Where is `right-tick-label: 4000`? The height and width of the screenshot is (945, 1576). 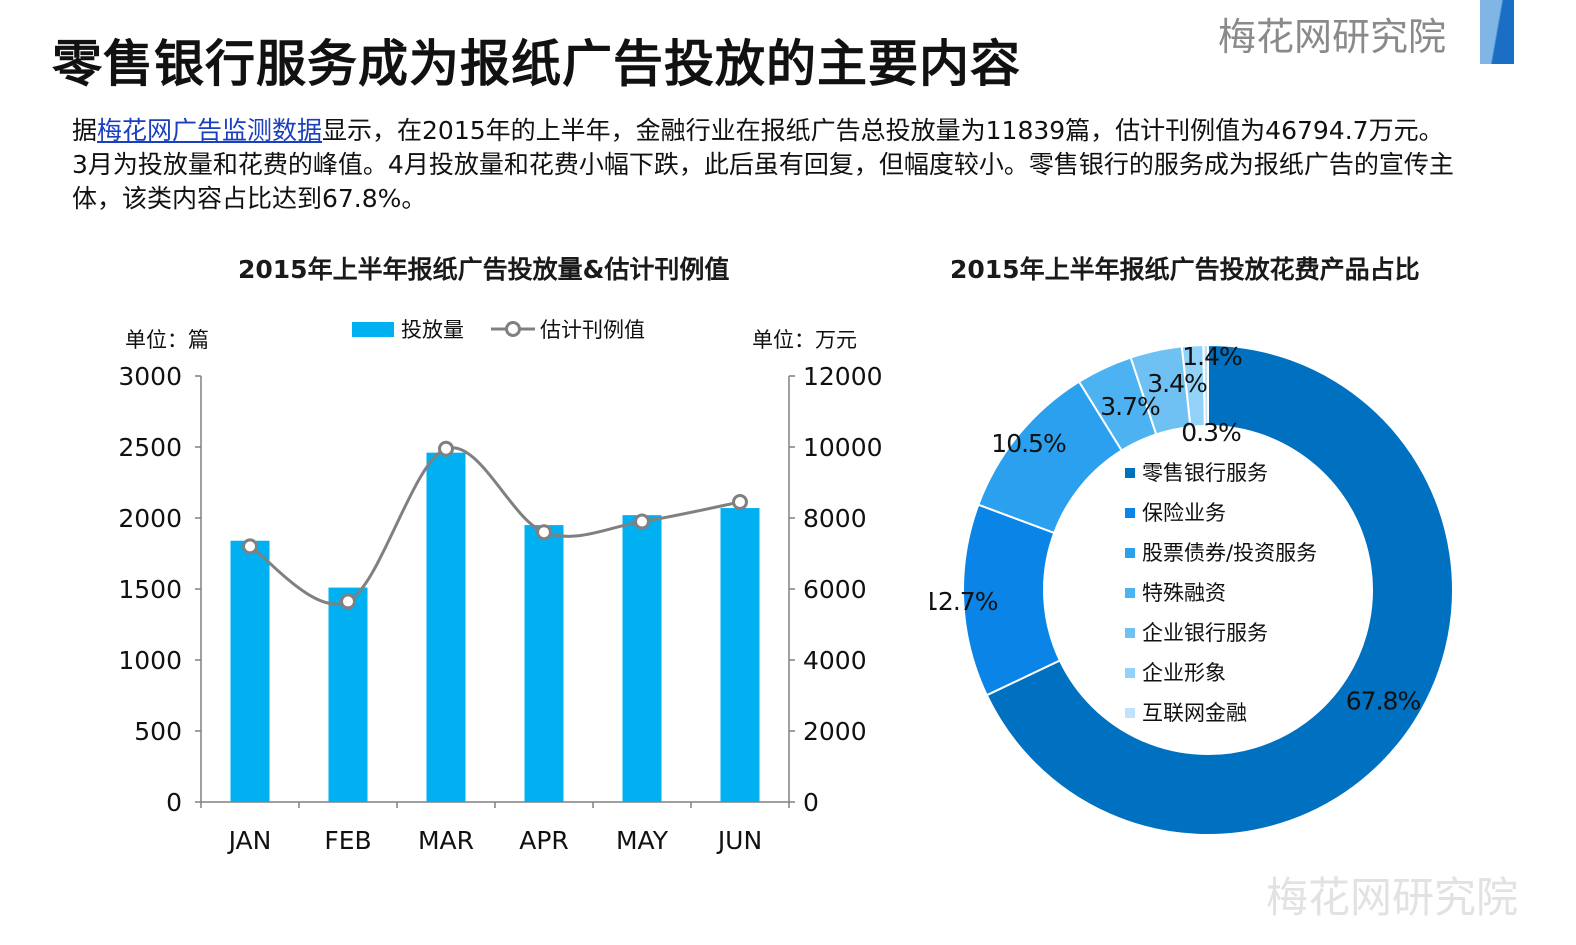
right-tick-label: 4000 is located at coordinates (835, 660).